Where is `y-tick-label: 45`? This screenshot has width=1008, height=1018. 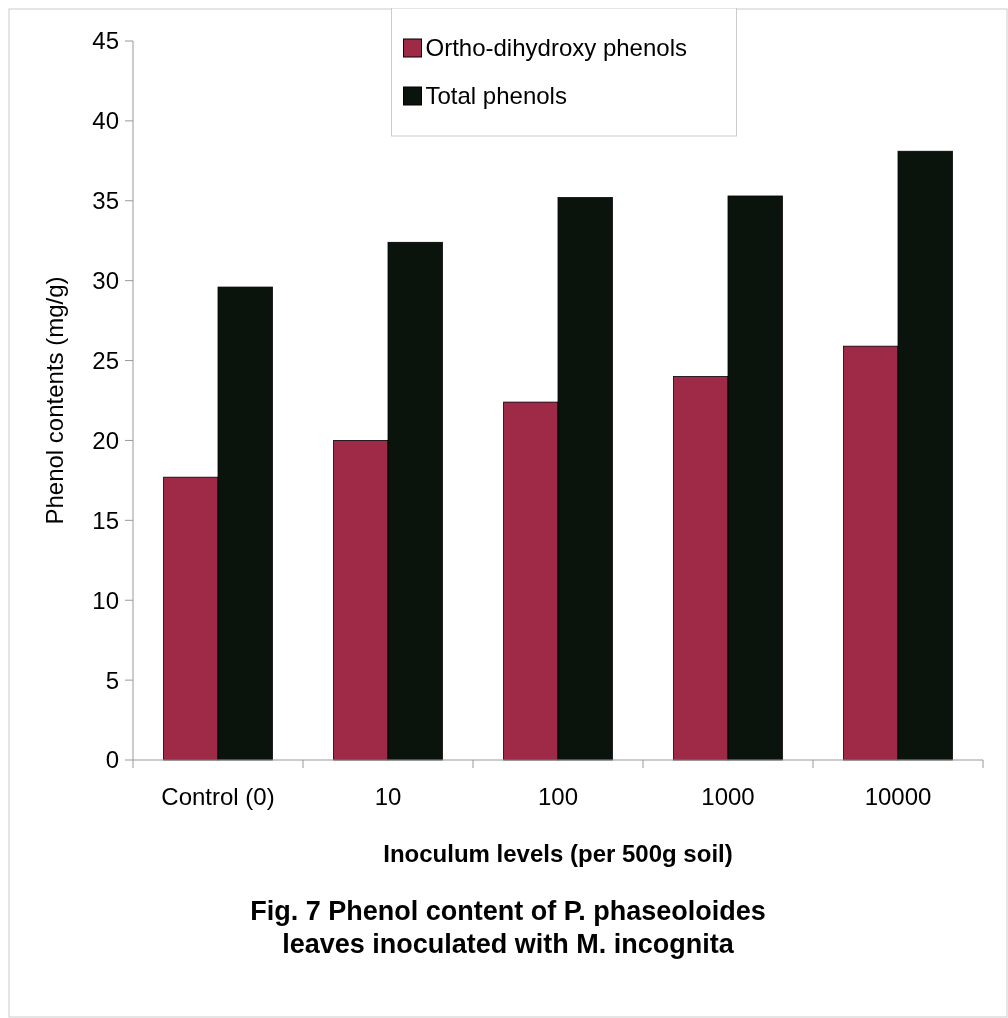 y-tick-label: 45 is located at coordinates (105, 41).